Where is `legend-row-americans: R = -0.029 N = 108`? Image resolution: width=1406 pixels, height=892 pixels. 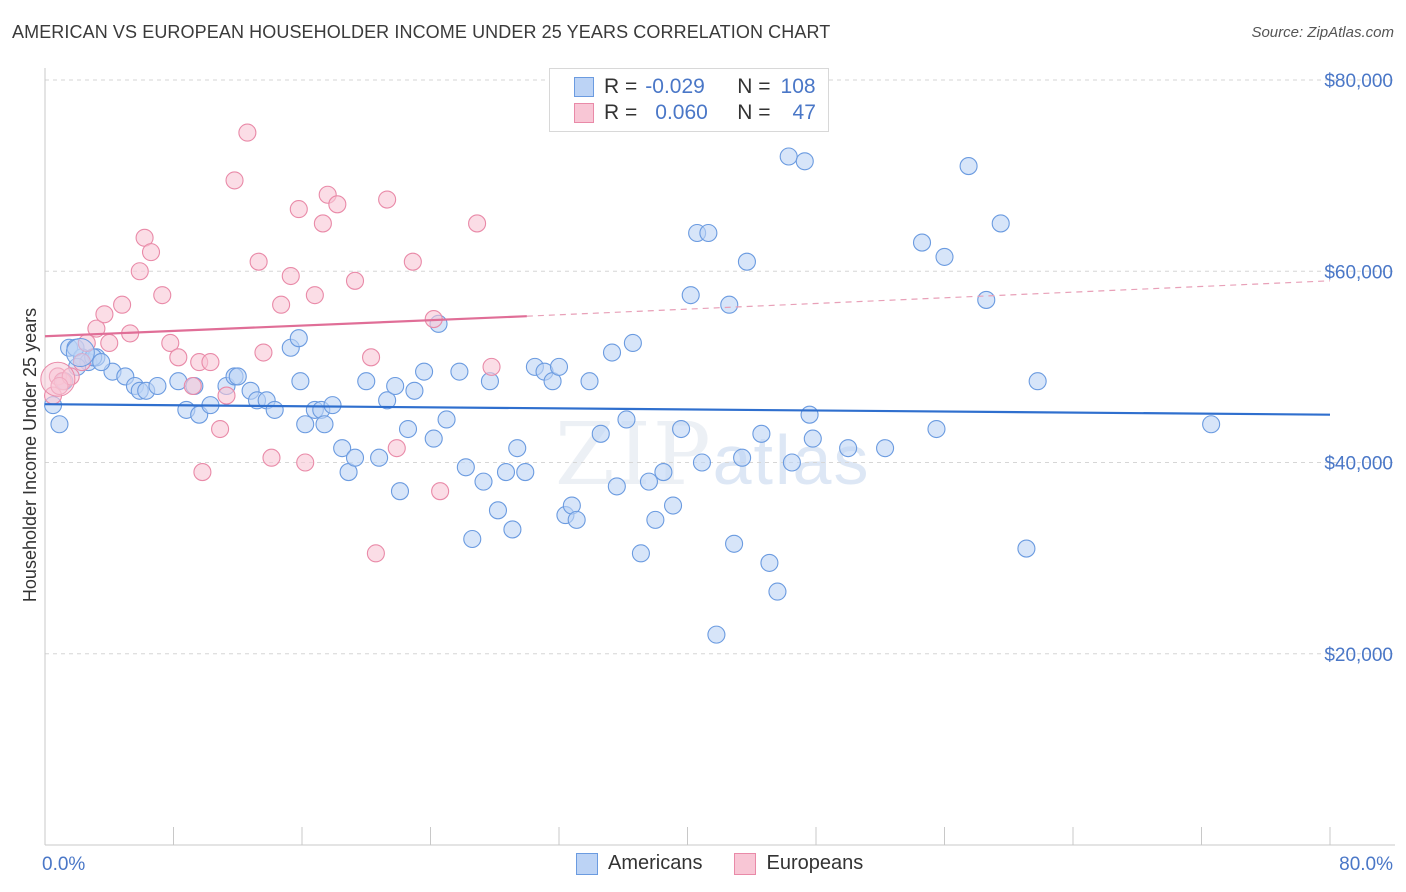 legend-row-americans: R = -0.029 N = 108 is located at coordinates (695, 87).